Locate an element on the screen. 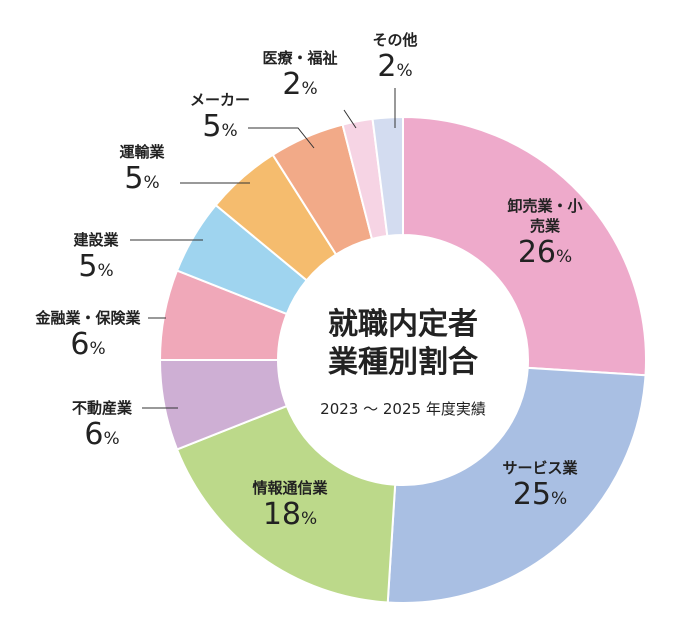 This screenshot has height=635, width=680. slice-label: サービス業 25% is located at coordinates (539, 487).